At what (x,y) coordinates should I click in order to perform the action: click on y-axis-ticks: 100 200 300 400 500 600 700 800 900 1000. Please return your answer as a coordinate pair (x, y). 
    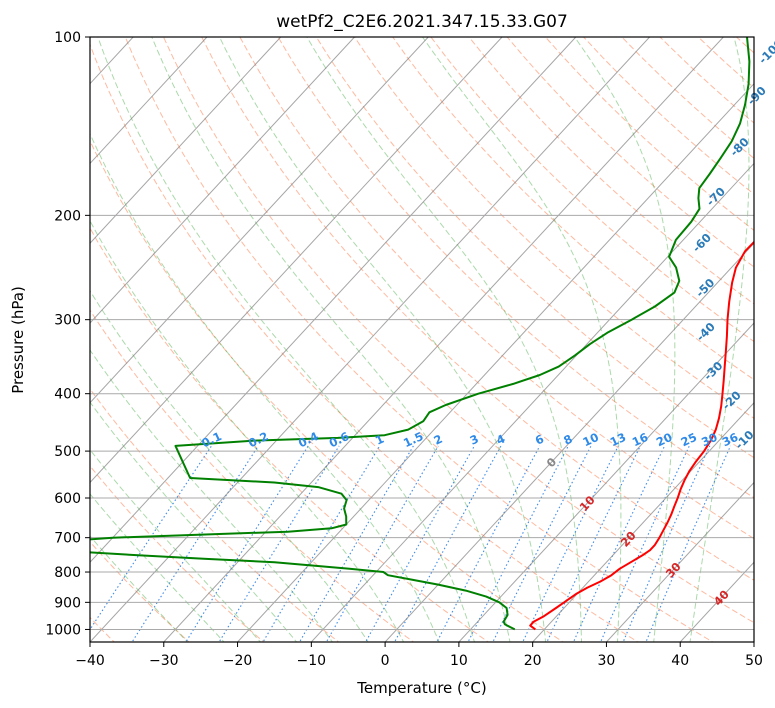
    Looking at the image, I should click on (67, 334).